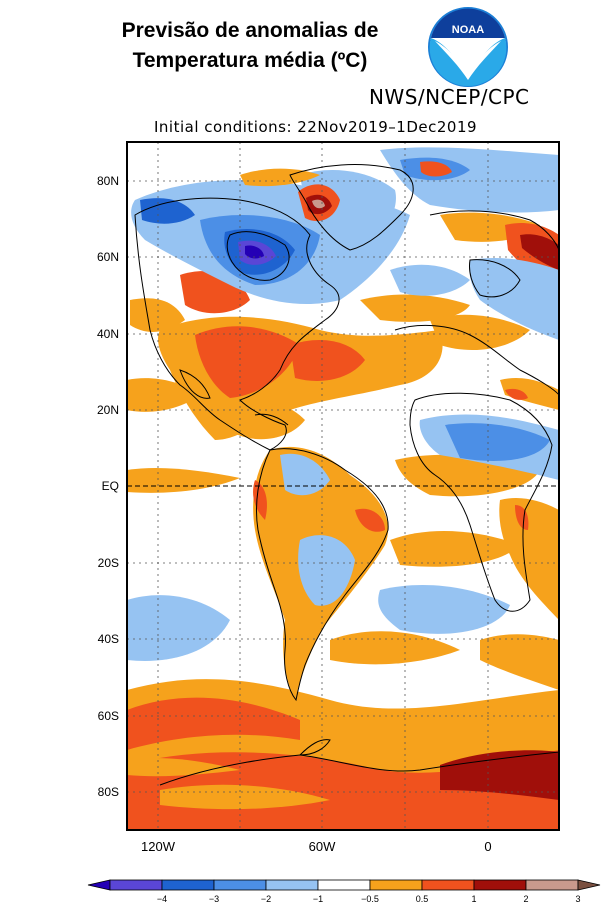 This screenshot has height=916, width=611. What do you see at coordinates (158, 846) in the screenshot?
I see `lon-label-120w: 120W` at bounding box center [158, 846].